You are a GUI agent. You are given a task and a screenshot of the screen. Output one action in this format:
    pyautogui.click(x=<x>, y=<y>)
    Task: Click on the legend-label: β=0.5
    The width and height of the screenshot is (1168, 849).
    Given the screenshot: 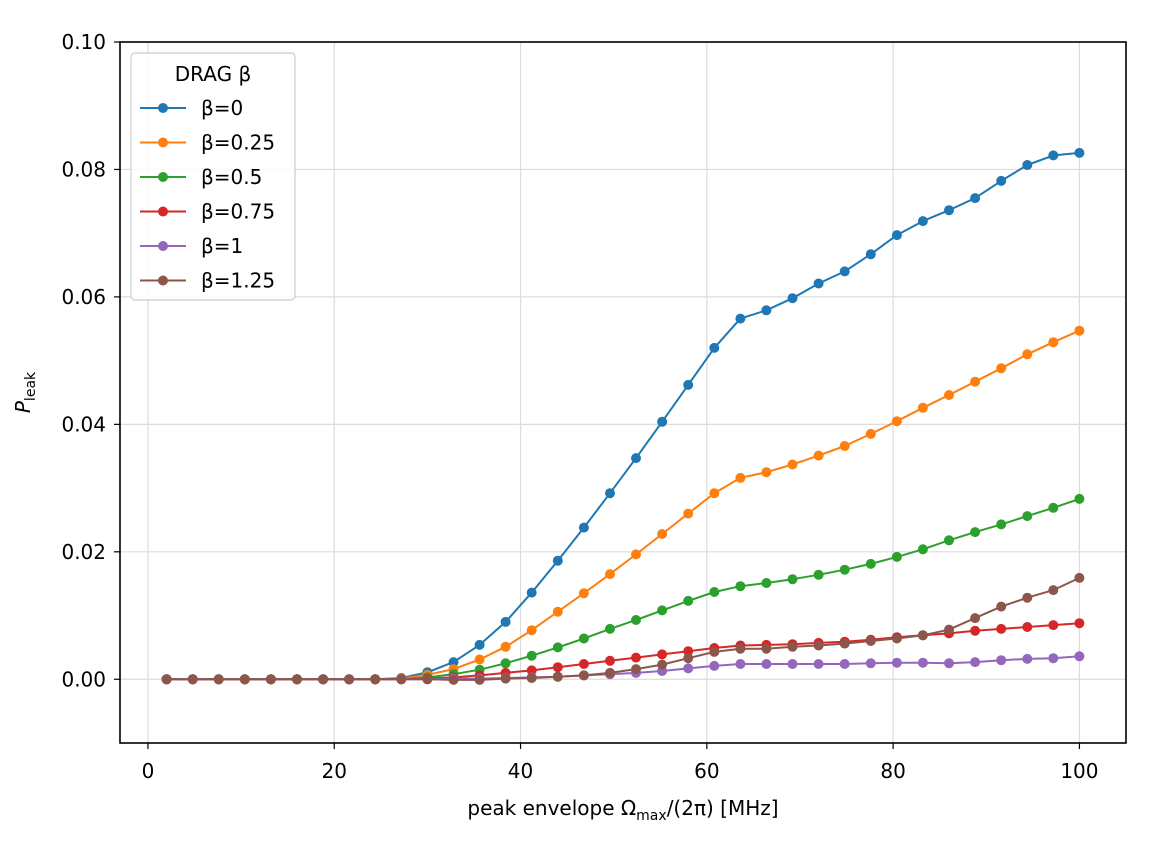 What is the action you would take?
    pyautogui.click(x=231, y=177)
    